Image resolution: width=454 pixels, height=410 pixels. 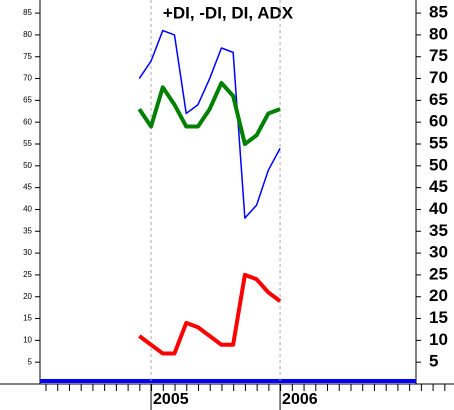 I want to click on y-tick-label: 55, so click(x=27, y=143).